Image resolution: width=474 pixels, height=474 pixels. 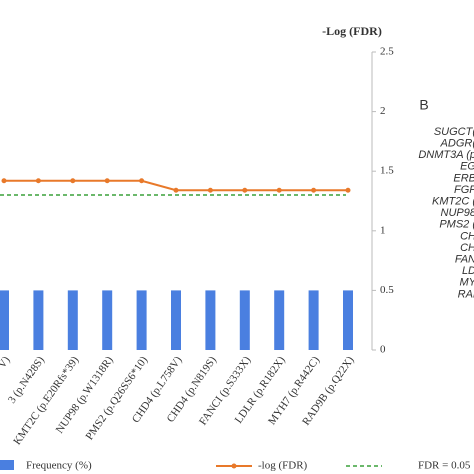 I want to click on x-tick-label: V), so click(x=6, y=362).